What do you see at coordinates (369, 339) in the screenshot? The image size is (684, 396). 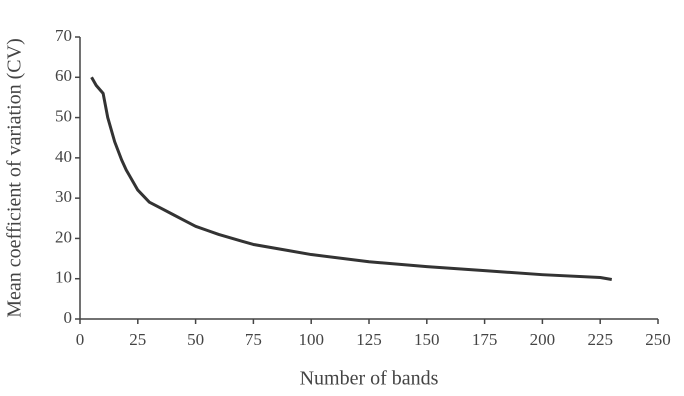 I see `x-tick-label: 125` at bounding box center [369, 339].